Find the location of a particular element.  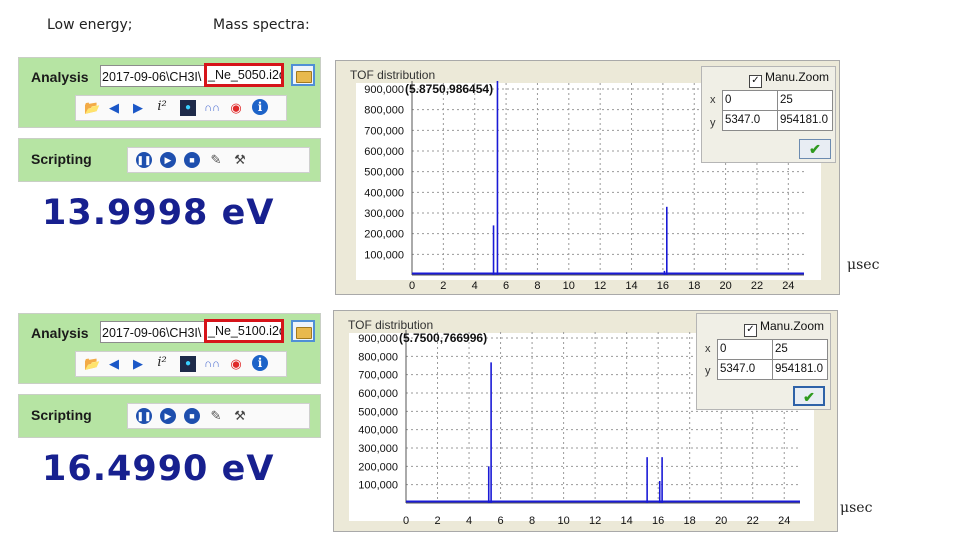

file-field: _Ne_5100.i2d is located at coordinates (244, 331).